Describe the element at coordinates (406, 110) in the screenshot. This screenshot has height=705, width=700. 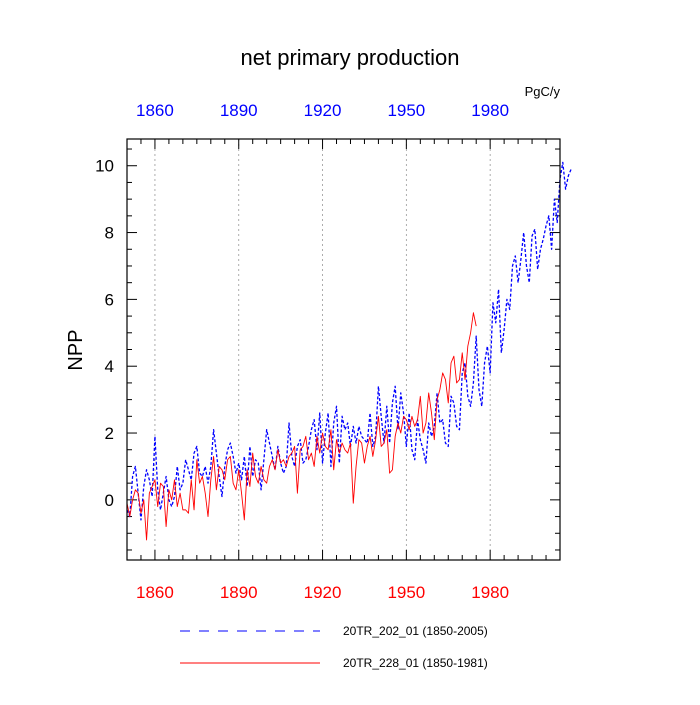
I see `x-tick-label-top: 1950` at that location.